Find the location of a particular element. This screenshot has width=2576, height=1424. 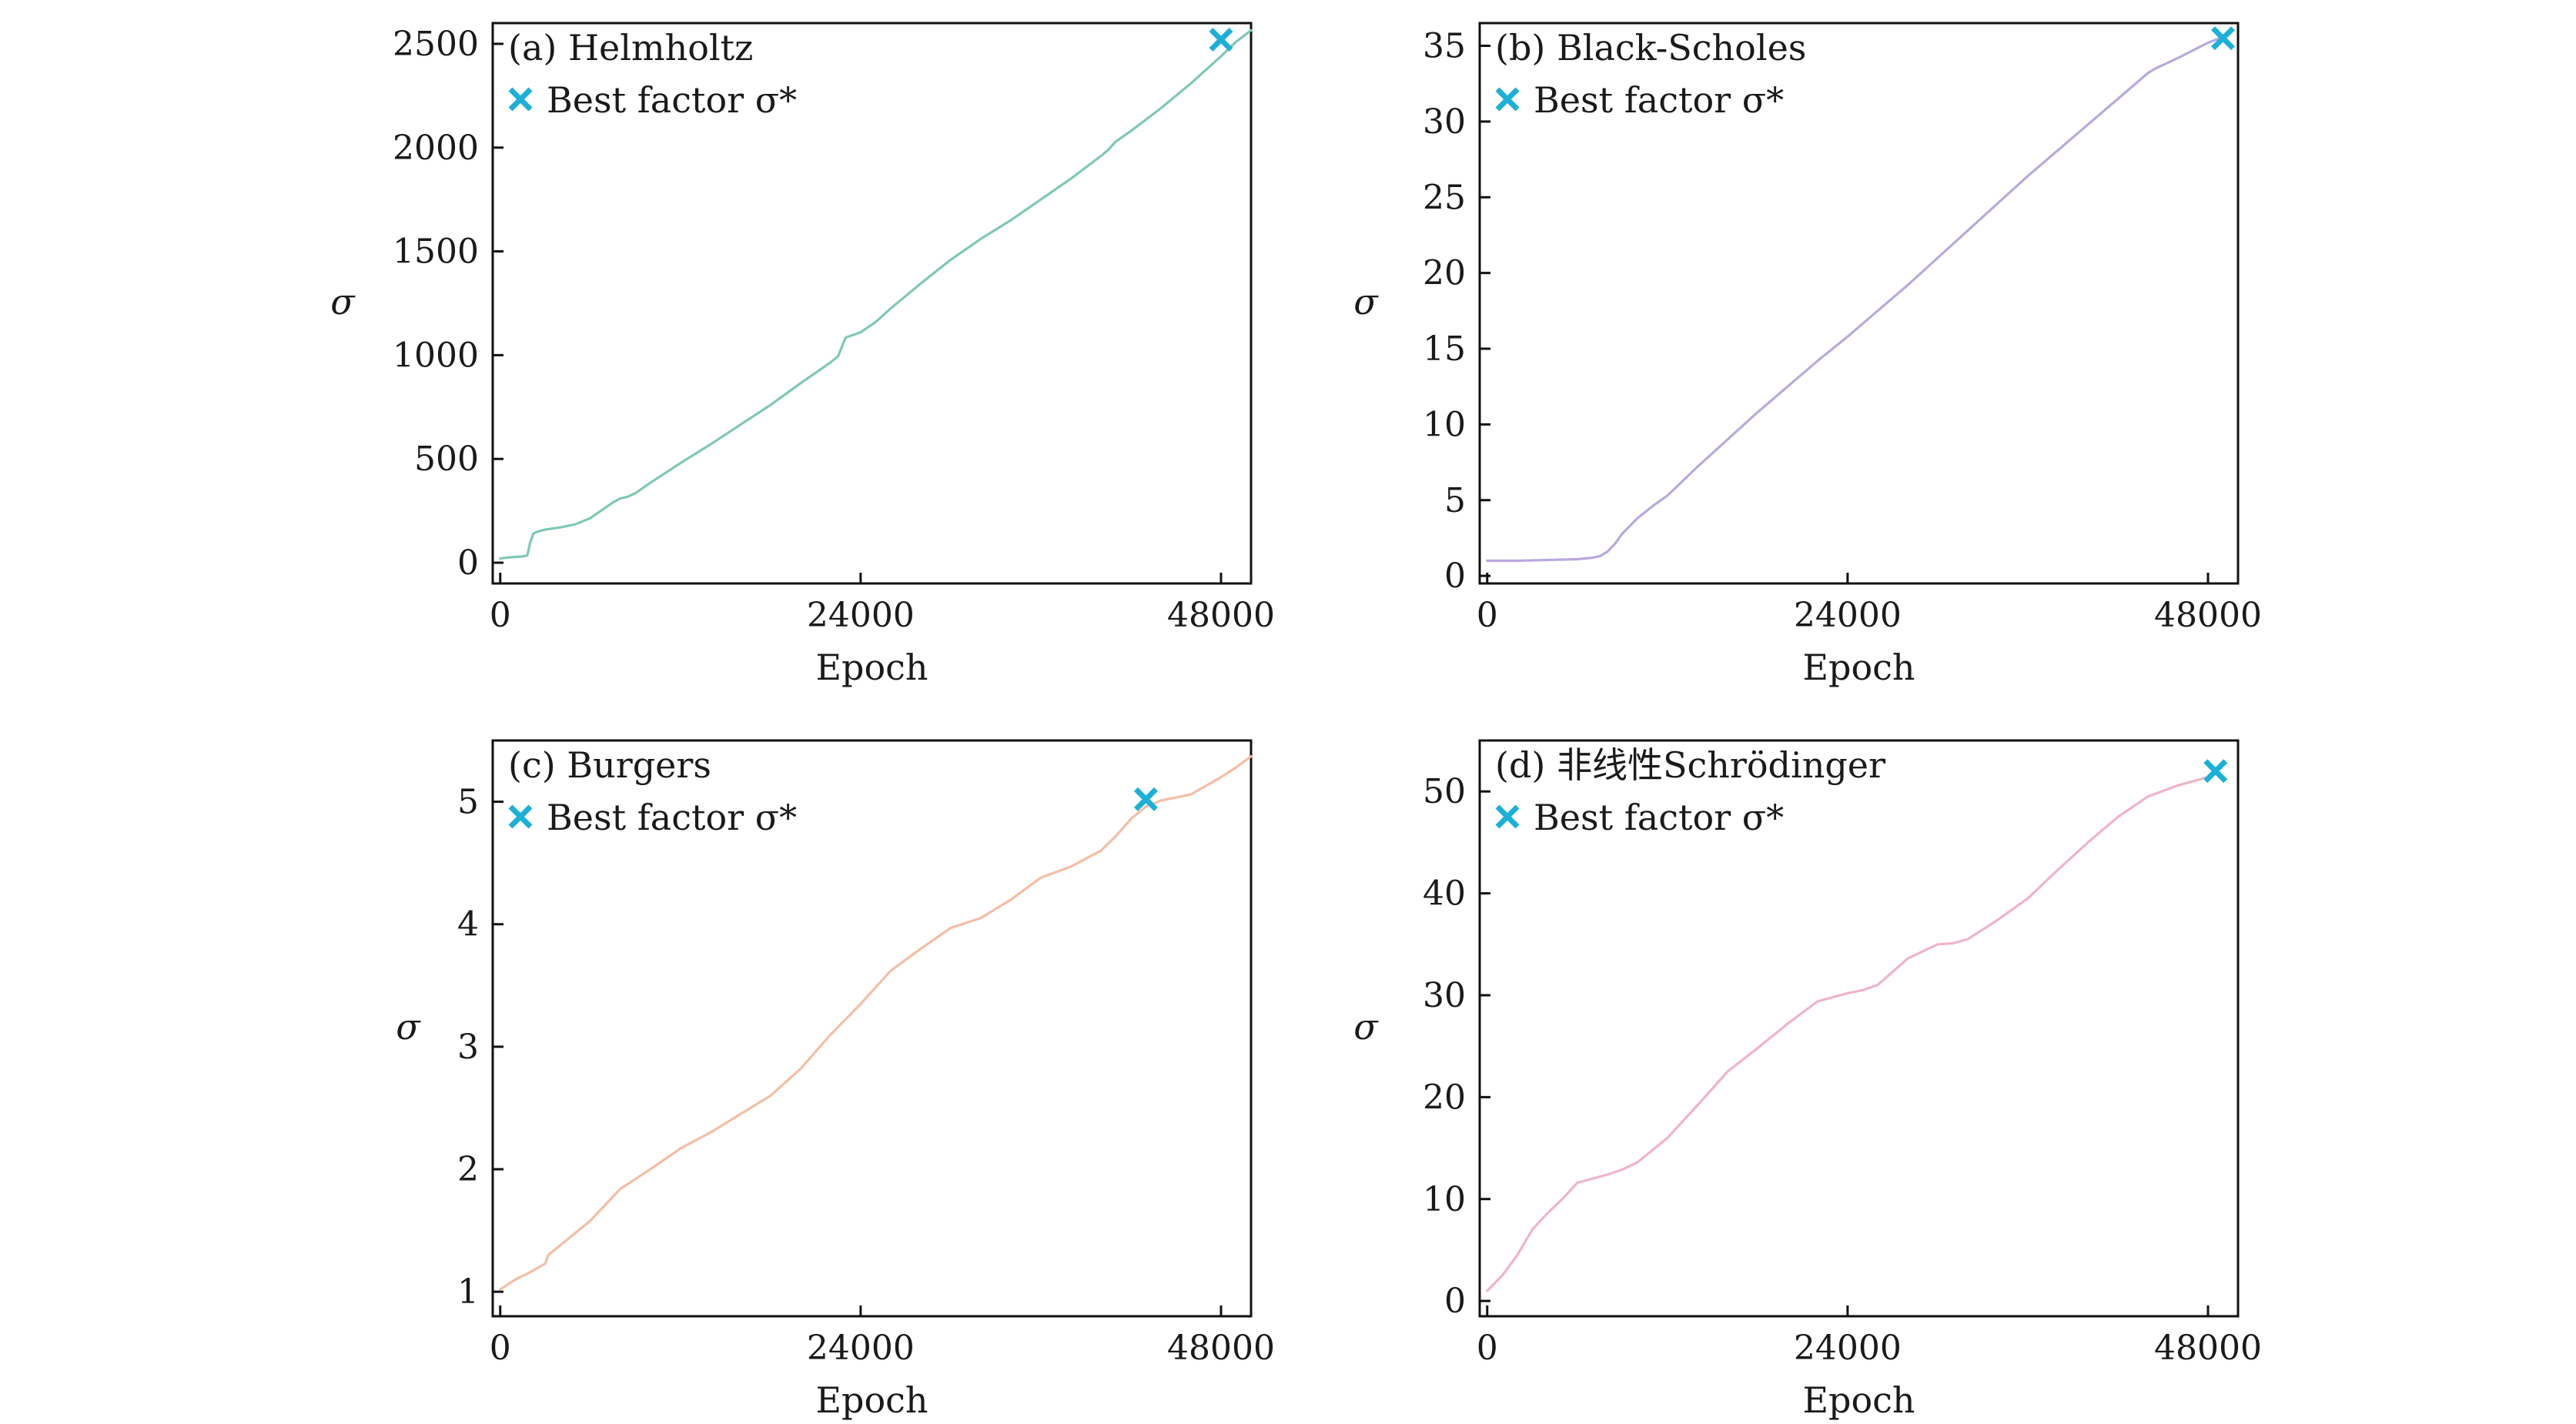

panel-title: (d) 非线性Schrödinger is located at coordinates (1690, 765).